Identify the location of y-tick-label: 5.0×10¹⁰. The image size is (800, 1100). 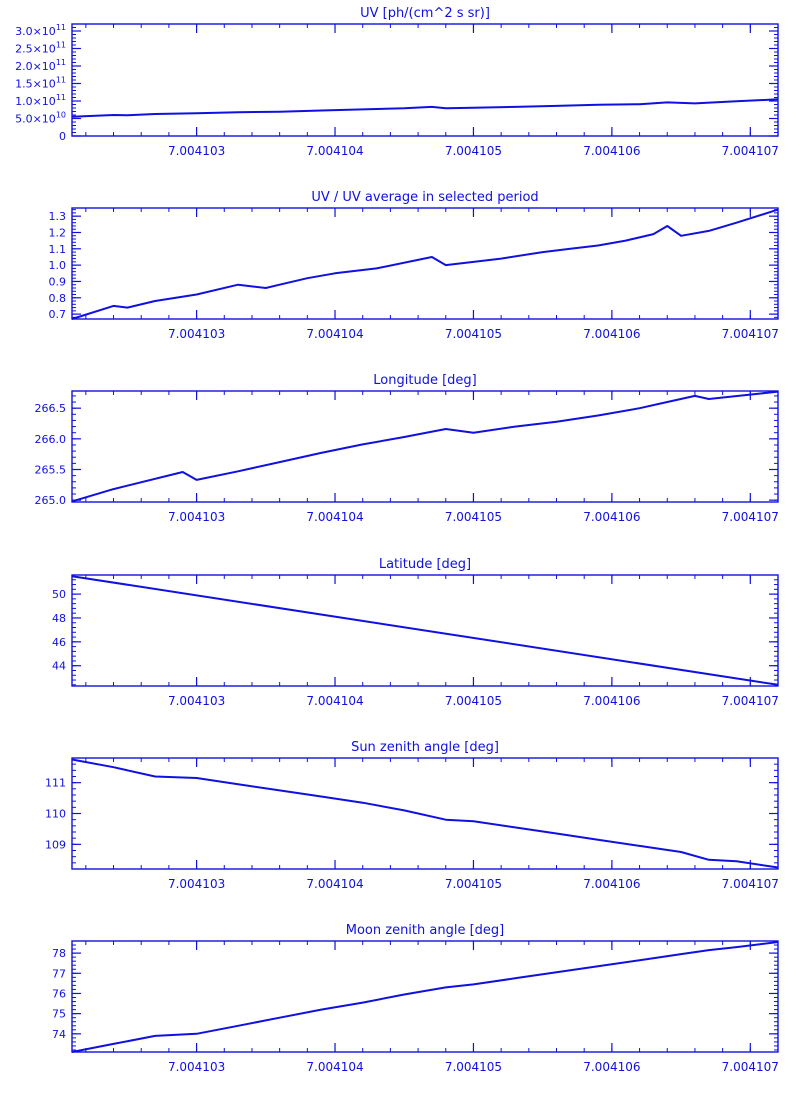
(40, 118).